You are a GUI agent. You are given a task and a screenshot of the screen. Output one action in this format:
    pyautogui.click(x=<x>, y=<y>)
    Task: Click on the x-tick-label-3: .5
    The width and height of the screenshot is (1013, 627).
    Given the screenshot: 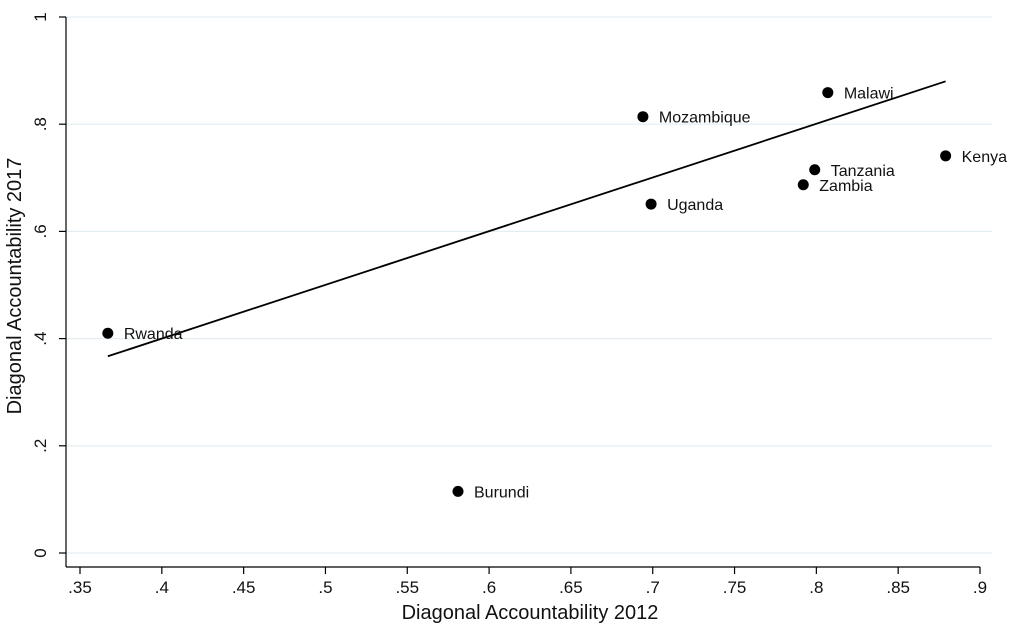 What is the action you would take?
    pyautogui.click(x=325, y=587)
    